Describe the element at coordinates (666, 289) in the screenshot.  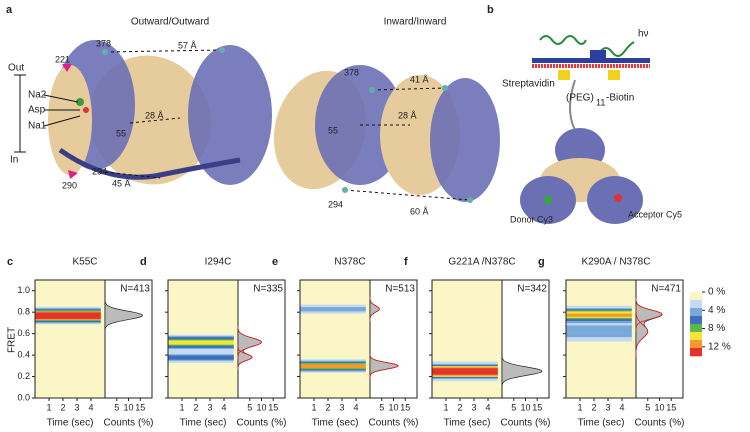
I see `n-label: N=471` at that location.